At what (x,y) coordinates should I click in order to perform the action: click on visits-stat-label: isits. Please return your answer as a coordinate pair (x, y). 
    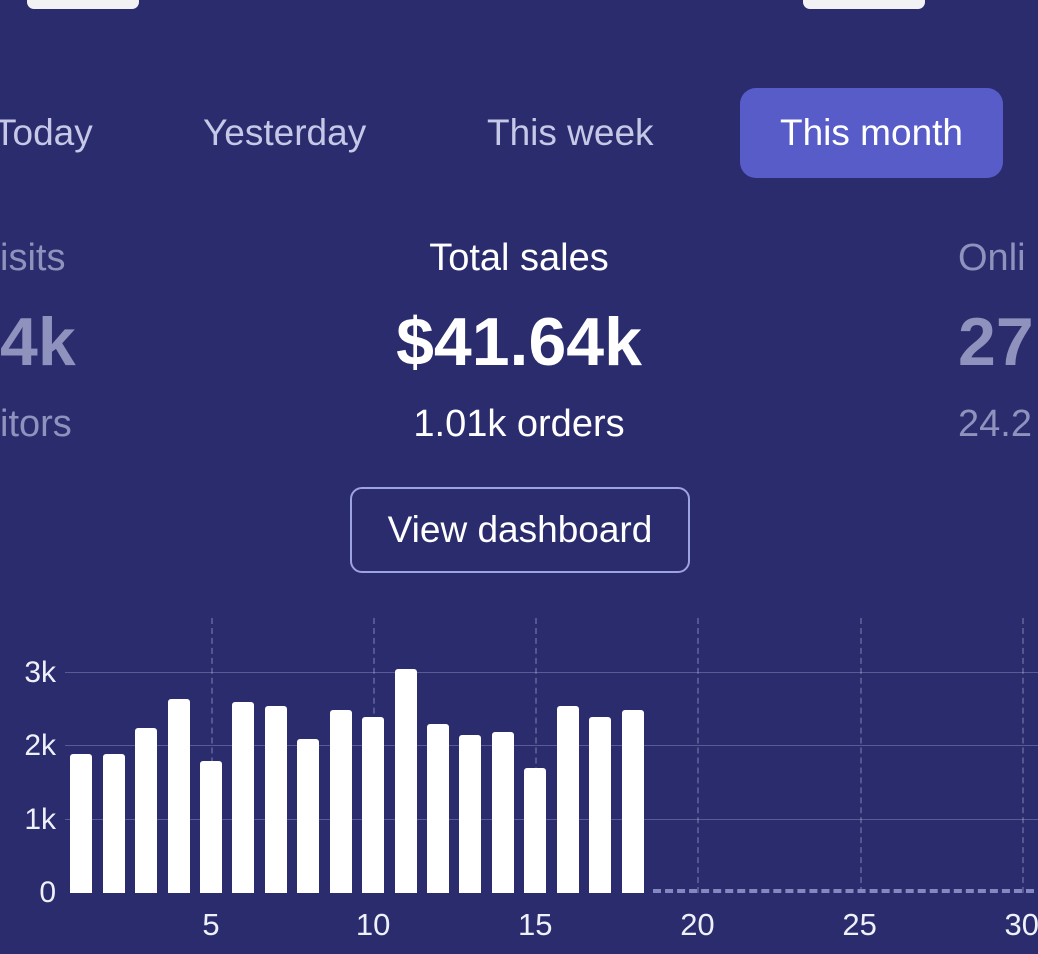
    Looking at the image, I should click on (33, 258).